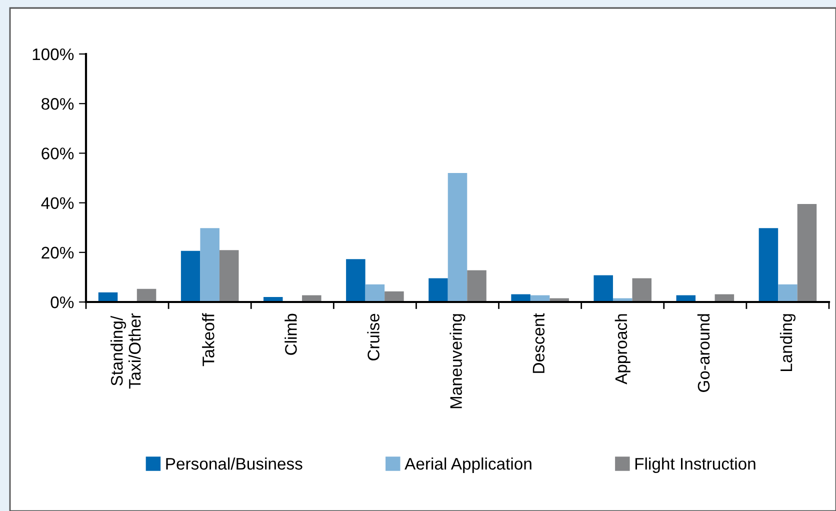 The image size is (836, 511). What do you see at coordinates (468, 465) in the screenshot?
I see `legend-label: Aerial Application` at bounding box center [468, 465].